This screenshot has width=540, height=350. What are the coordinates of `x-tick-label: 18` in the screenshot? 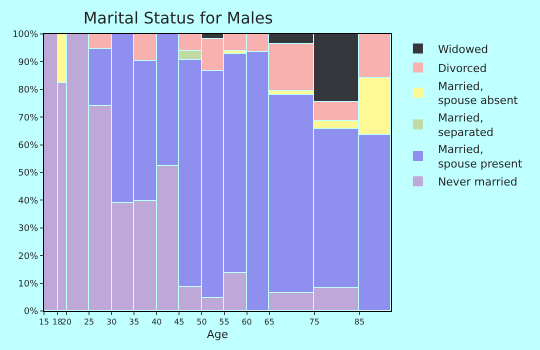 It's located at (57, 322).